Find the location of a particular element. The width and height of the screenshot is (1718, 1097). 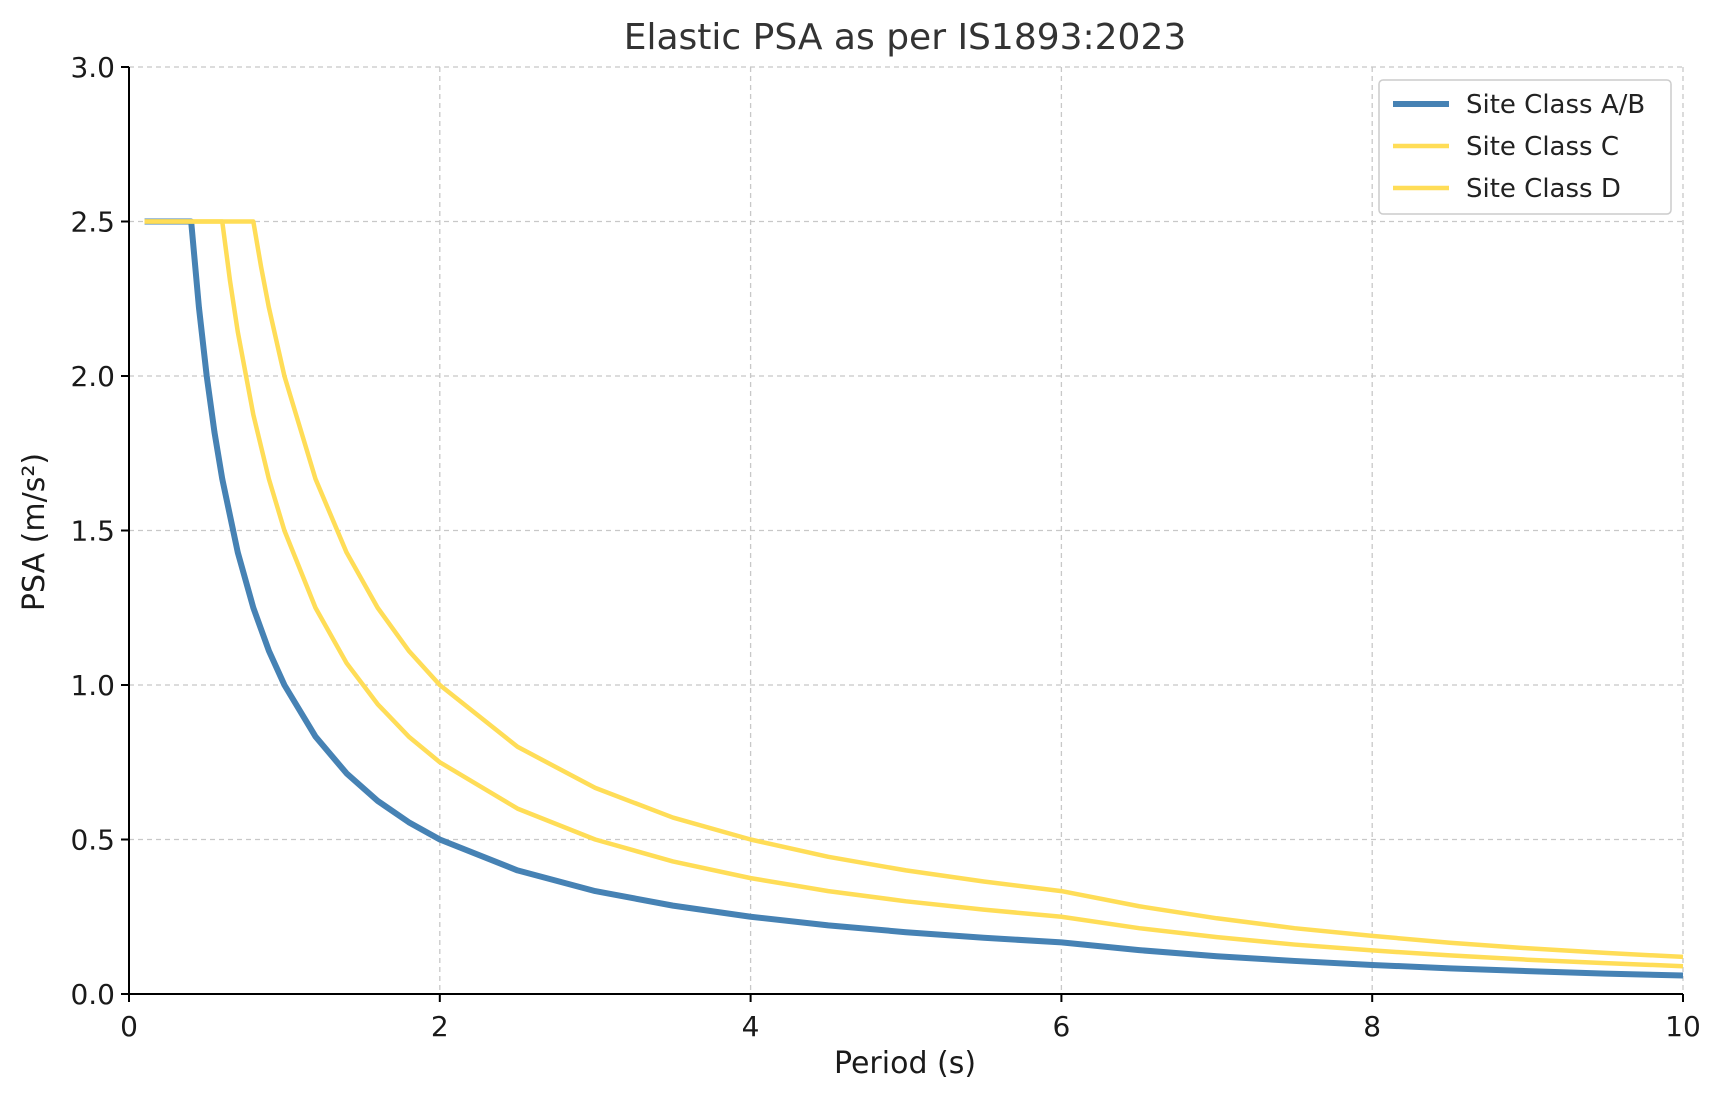

legend-label-1: Site Class C is located at coordinates (1542, 147).